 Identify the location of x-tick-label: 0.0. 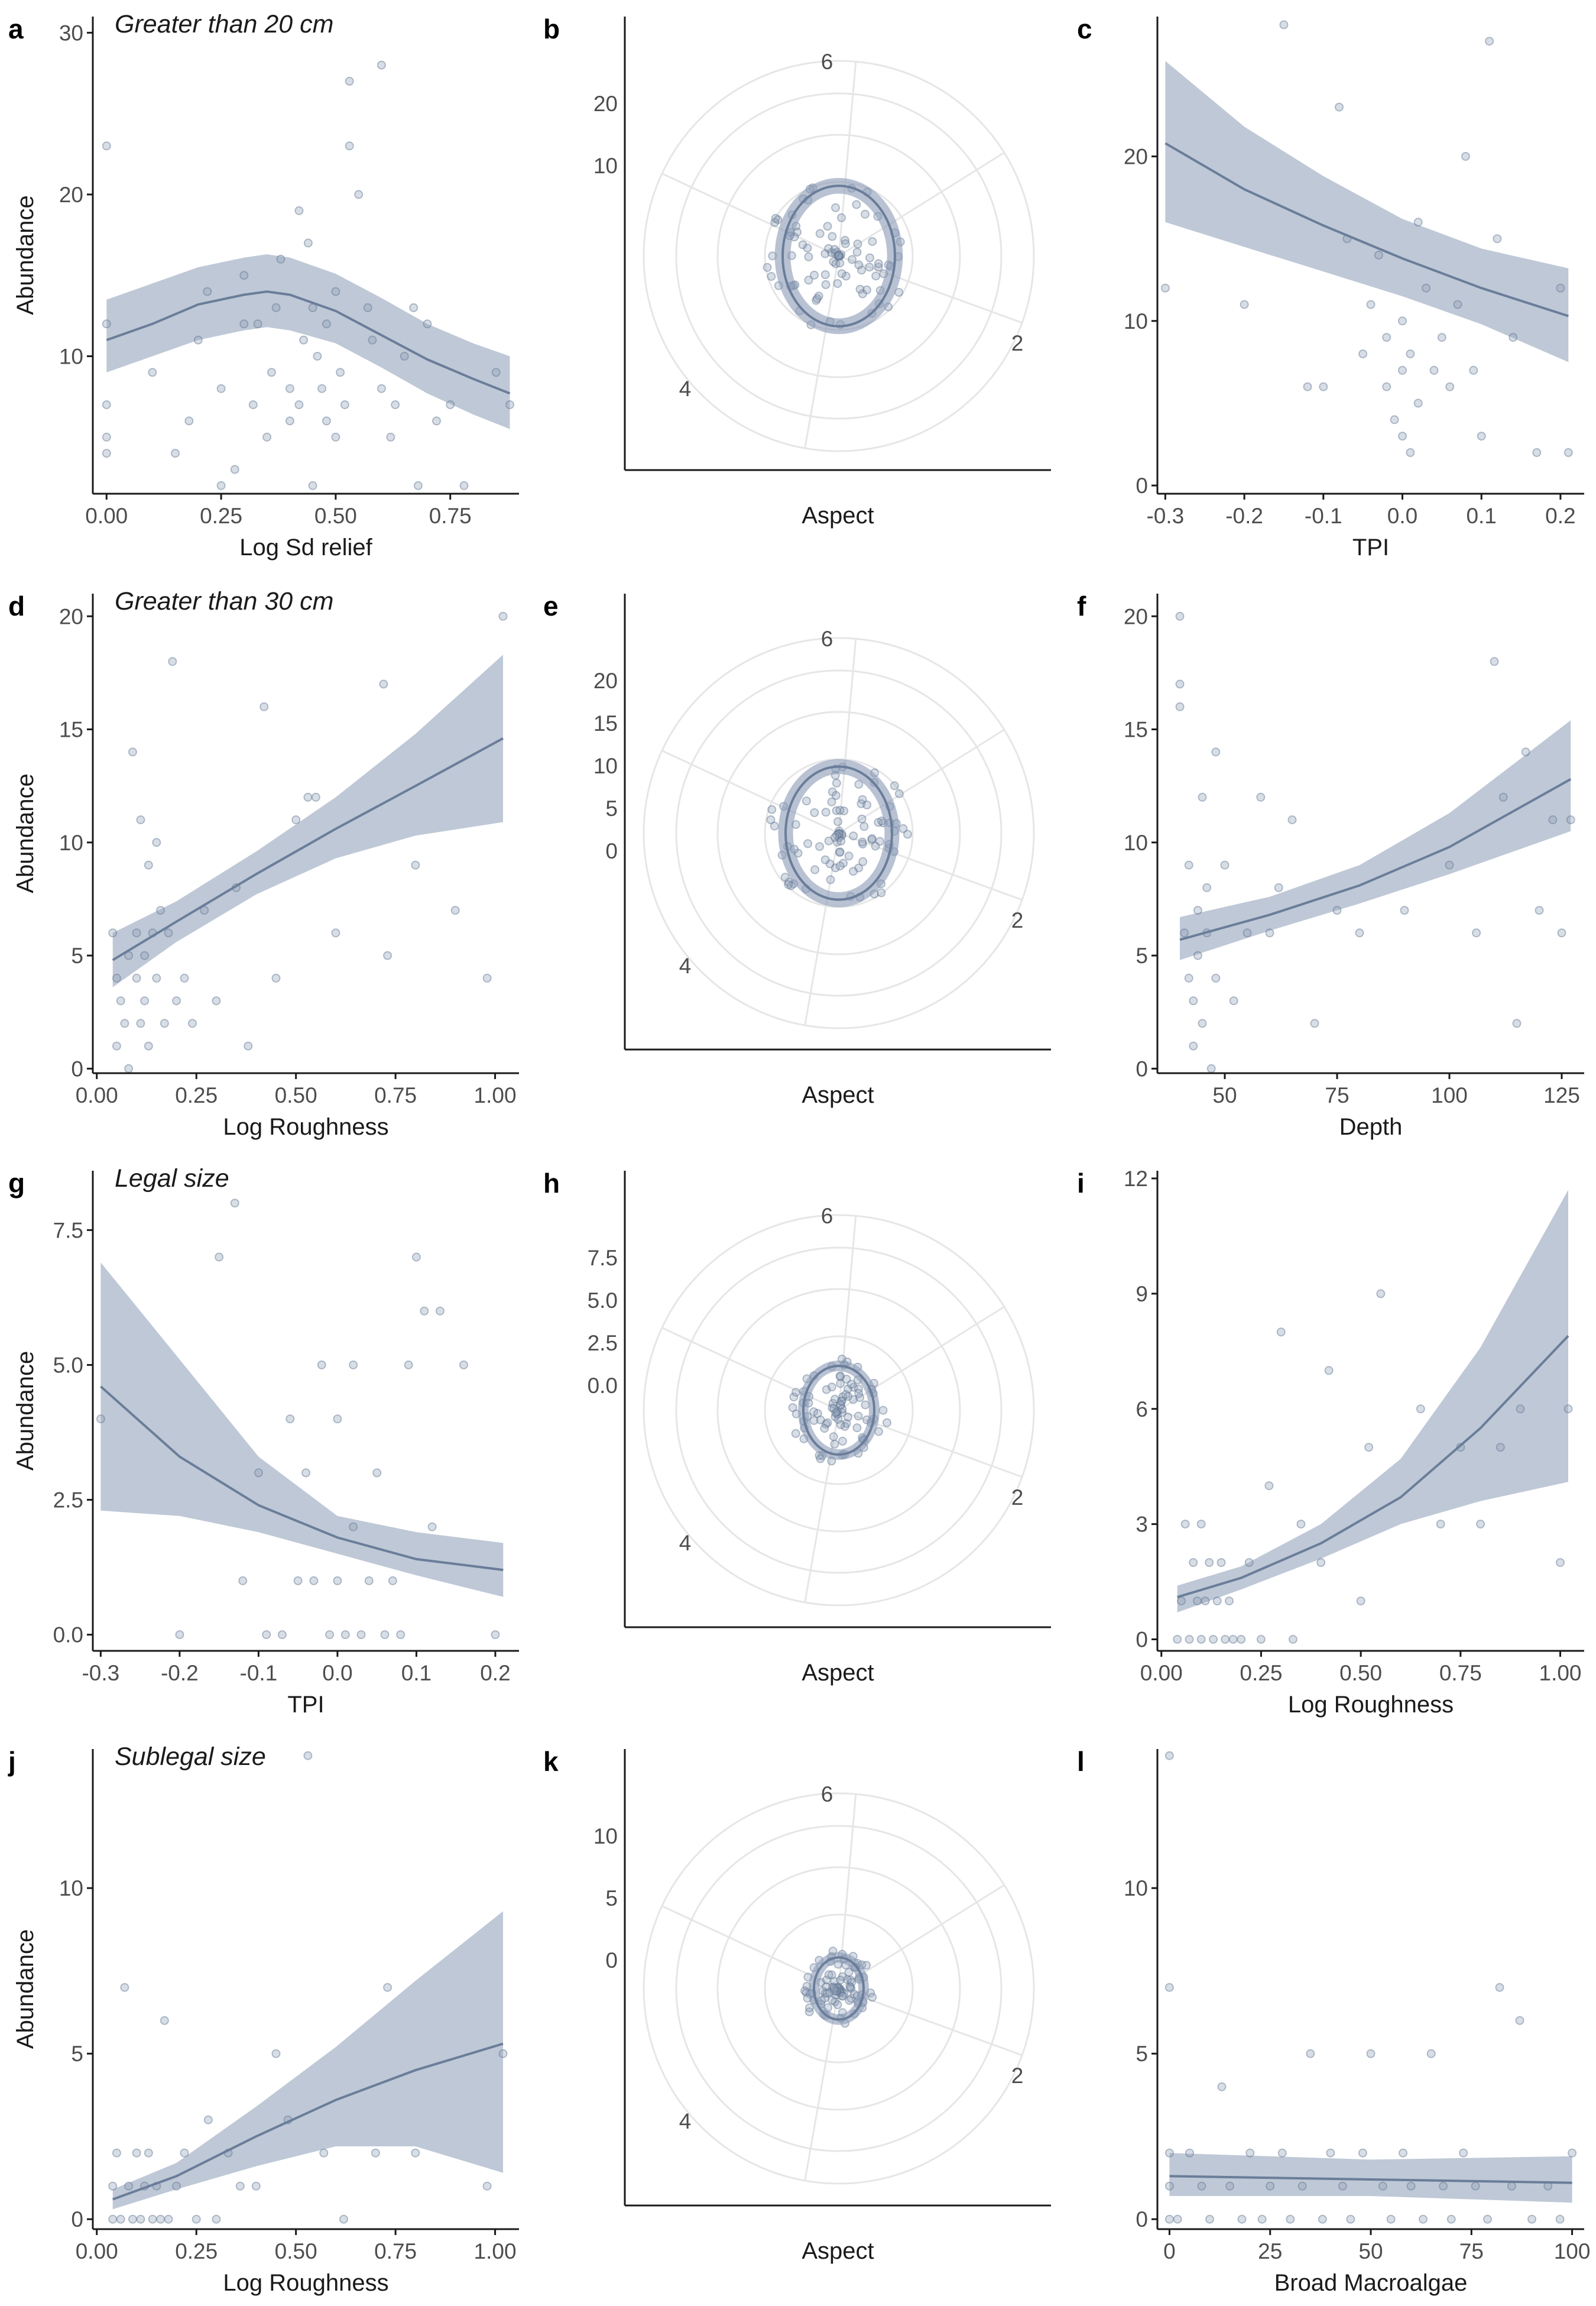
(337, 1673).